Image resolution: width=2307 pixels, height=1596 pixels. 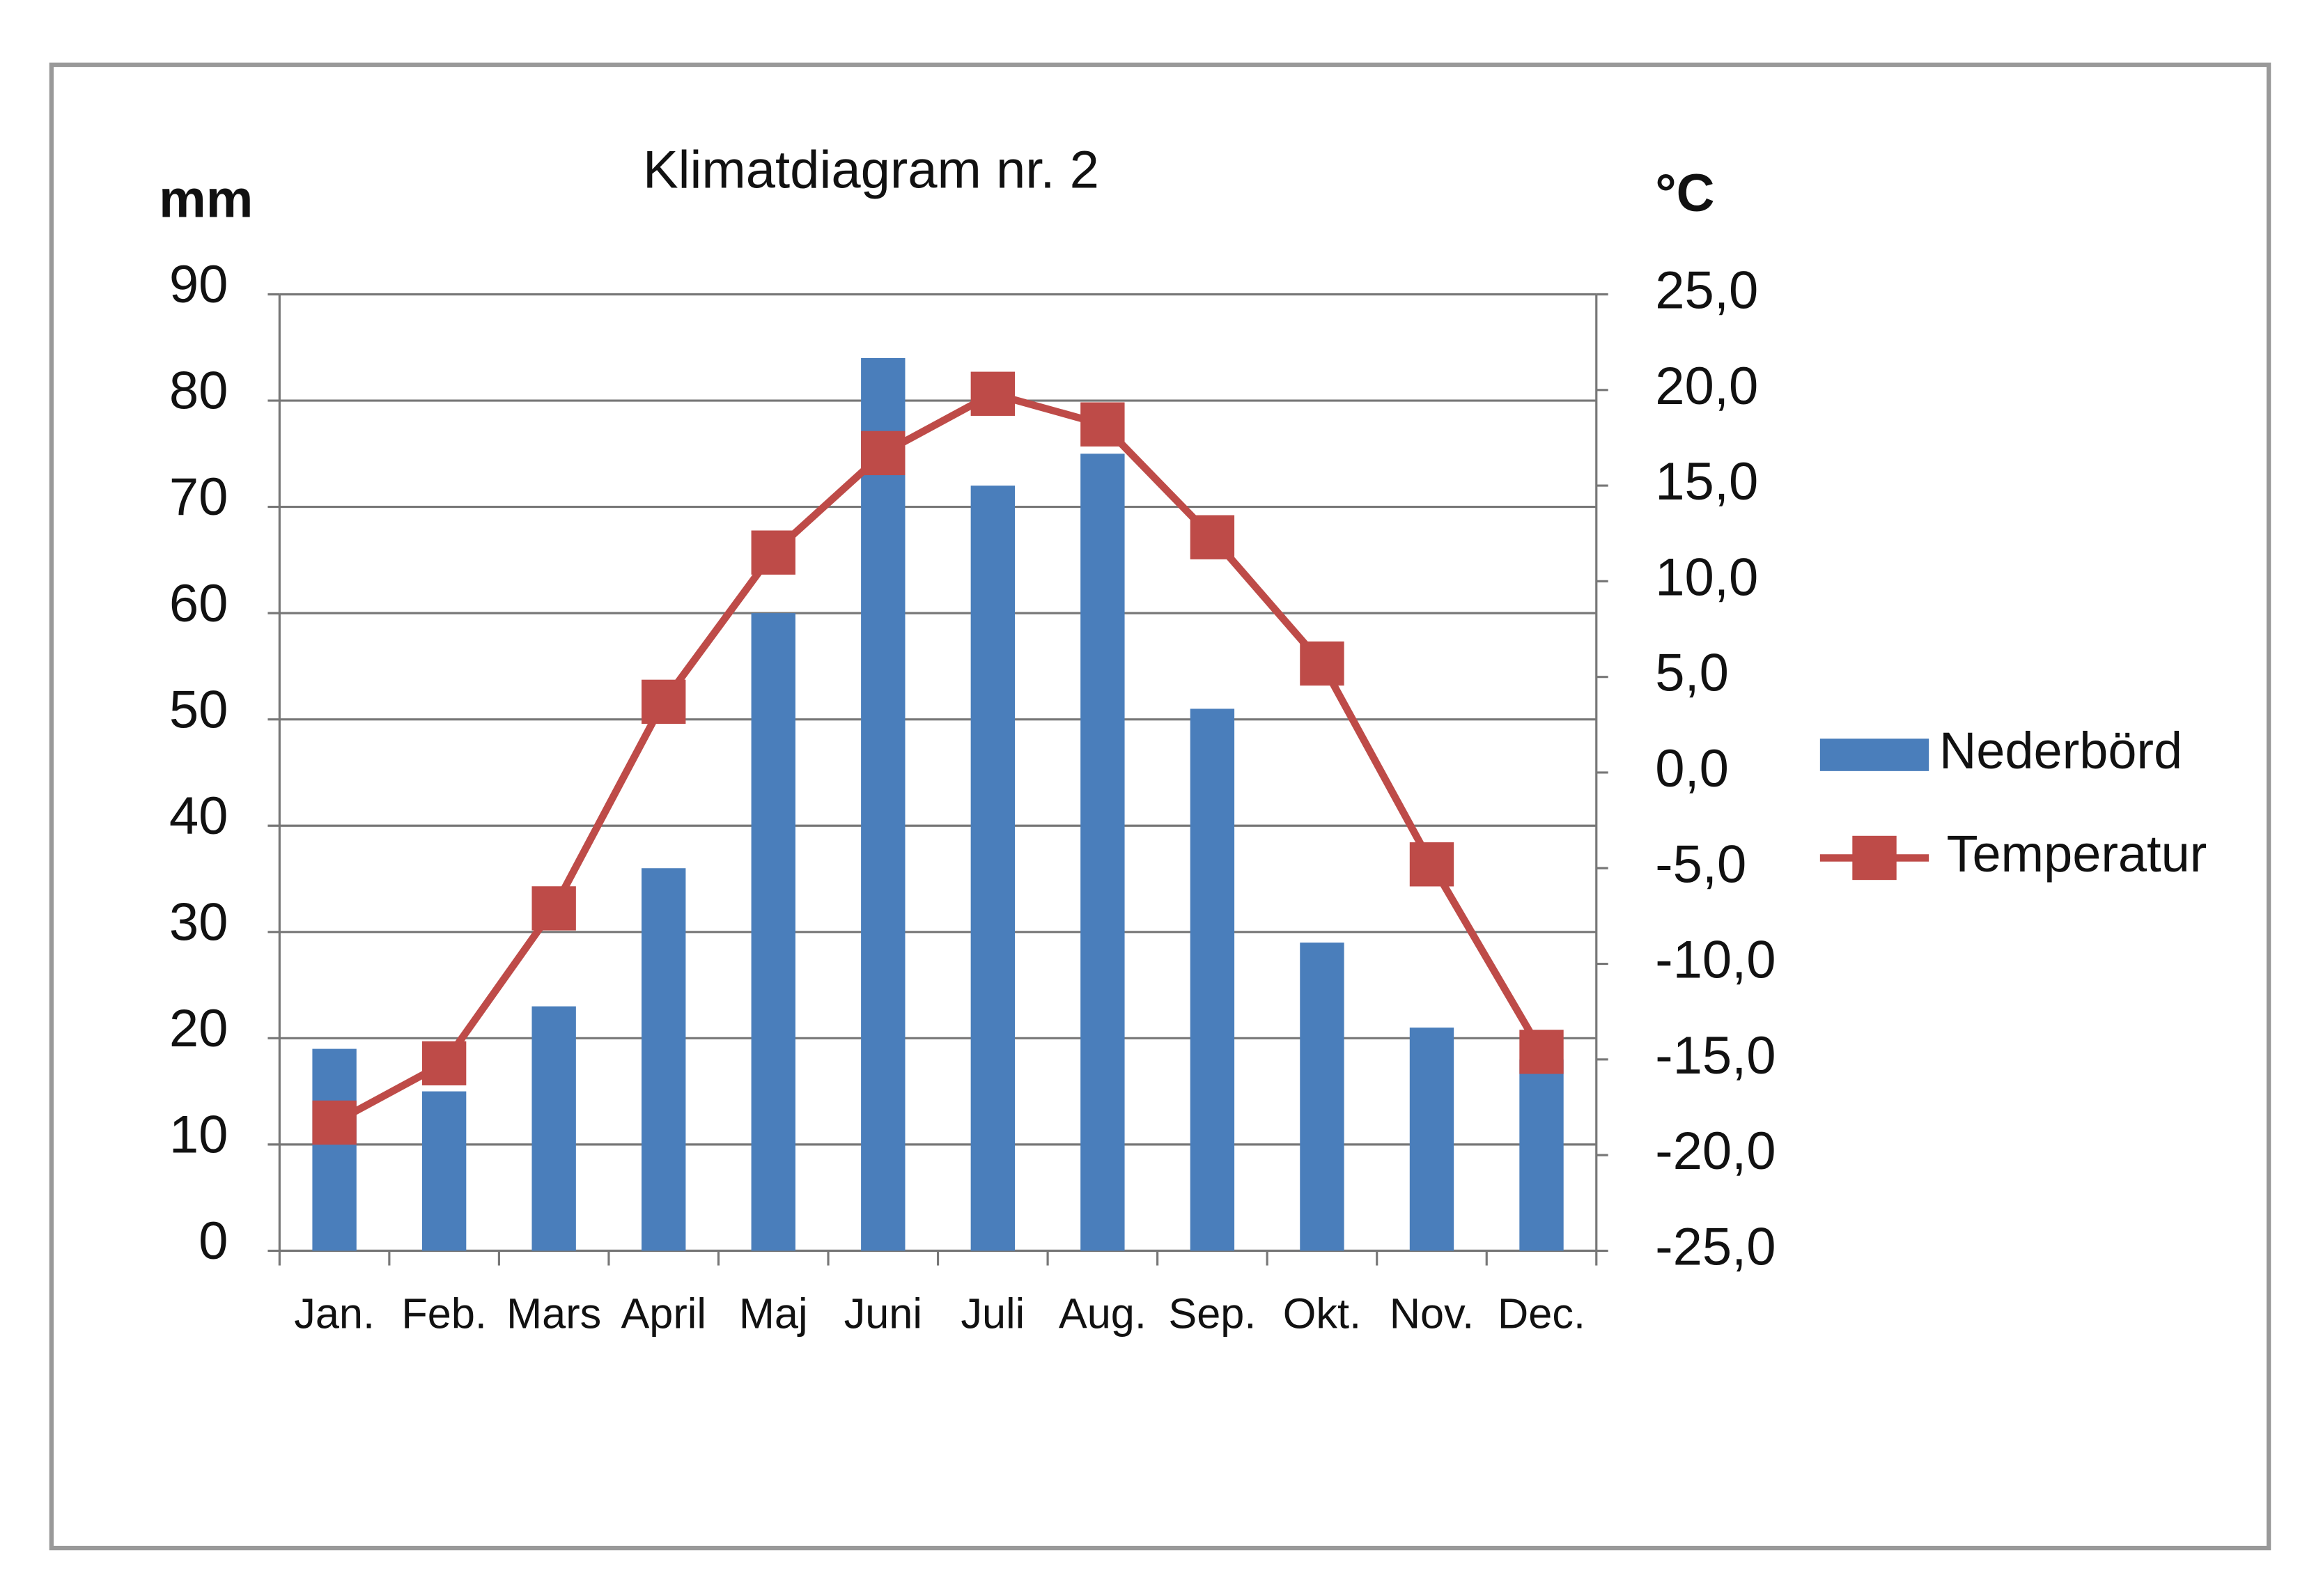 I want to click on y2-tick-label: -15,0, so click(x=1715, y=1055).